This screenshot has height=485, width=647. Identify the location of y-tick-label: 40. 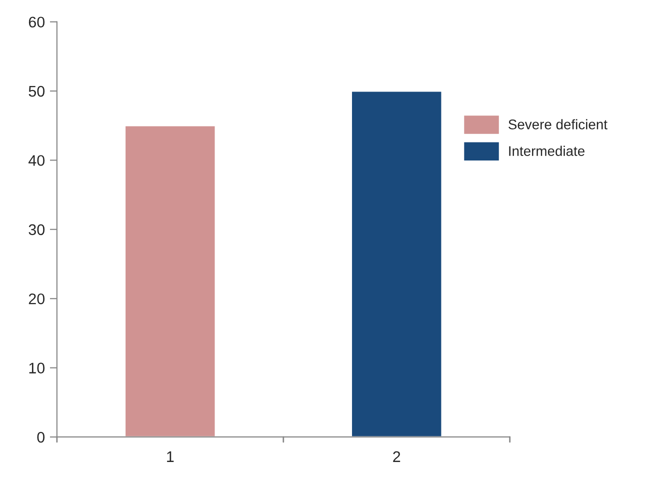
(36, 160).